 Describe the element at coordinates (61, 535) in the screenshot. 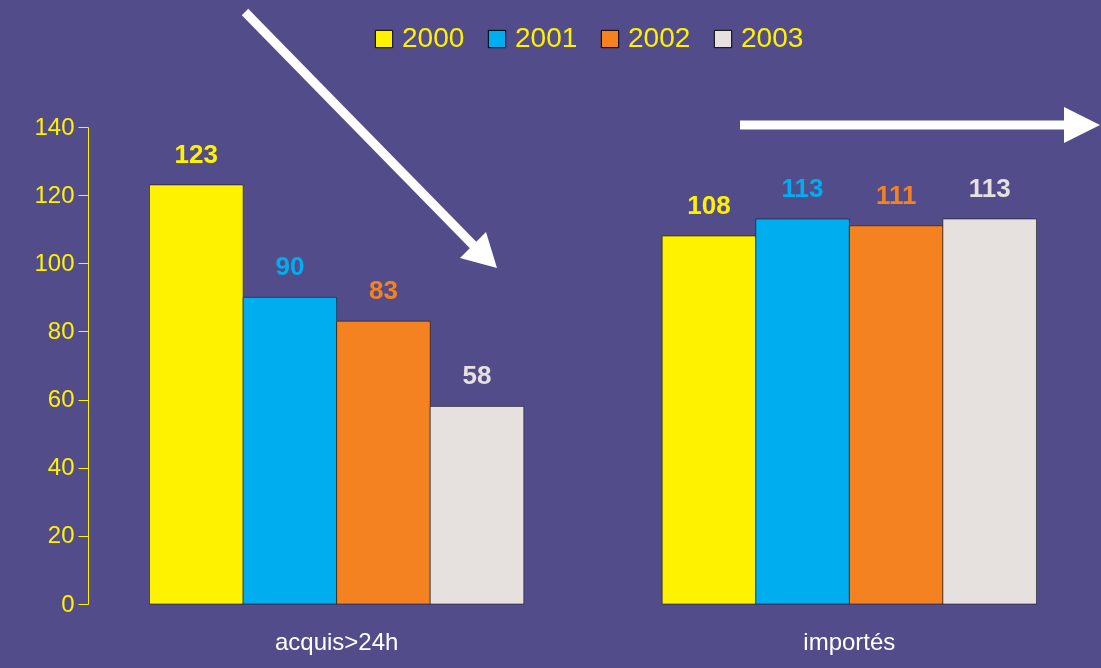

I see `y-tick-label: 20` at that location.